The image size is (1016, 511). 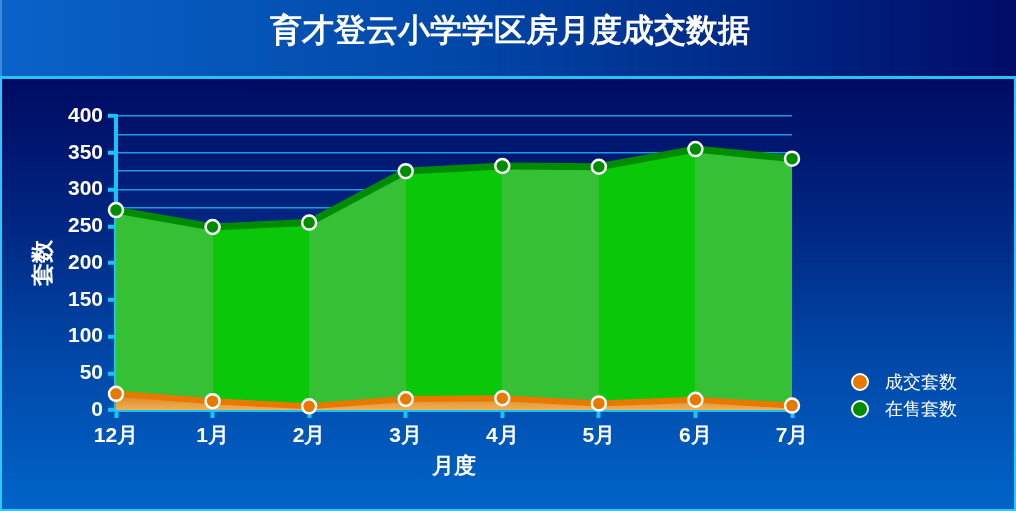 I want to click on y-tick-label: 350, so click(x=85, y=151).